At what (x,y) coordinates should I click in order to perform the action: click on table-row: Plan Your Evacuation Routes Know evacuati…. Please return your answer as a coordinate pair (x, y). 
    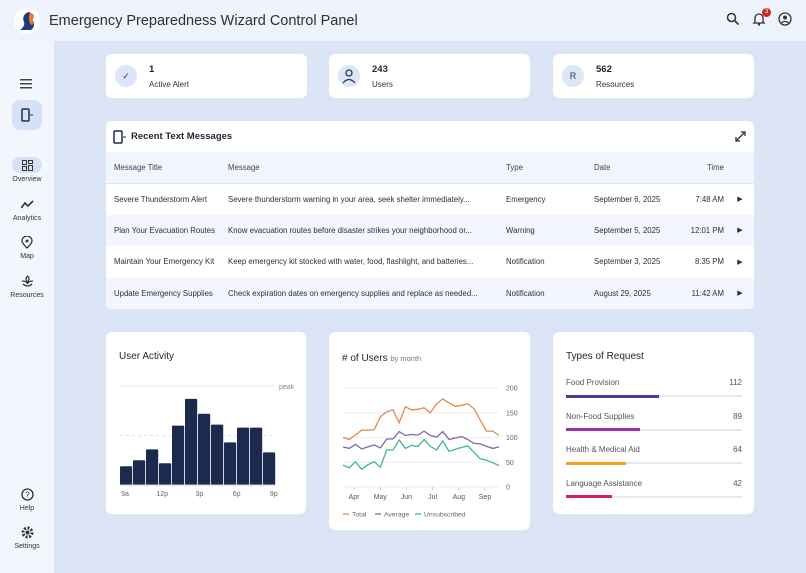
    Looking at the image, I should click on (430, 230).